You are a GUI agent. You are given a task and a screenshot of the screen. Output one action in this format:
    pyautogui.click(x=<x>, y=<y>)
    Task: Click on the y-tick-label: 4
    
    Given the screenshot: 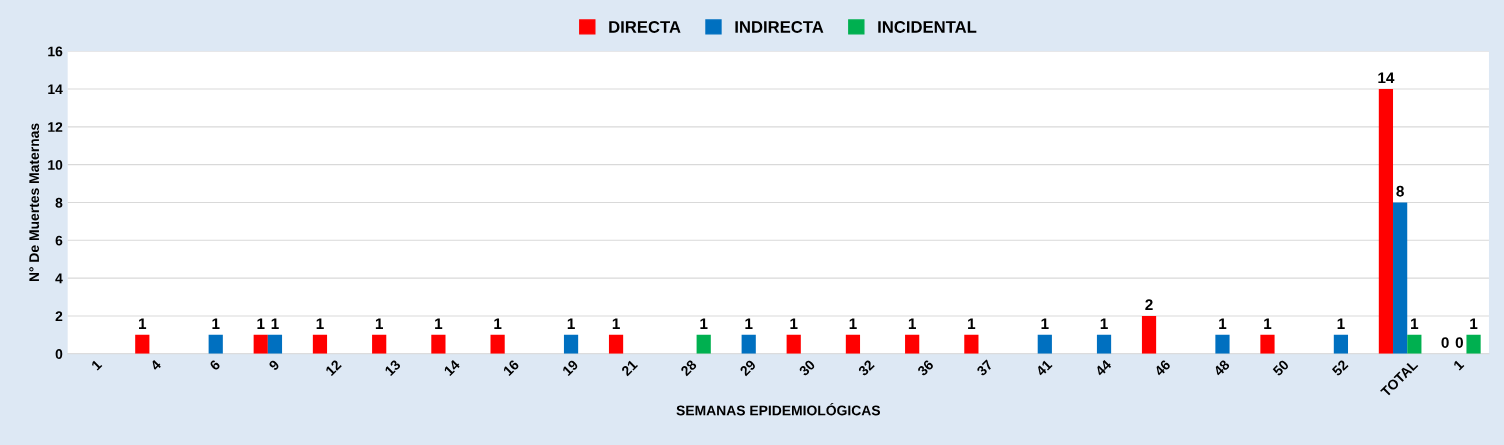 What is the action you would take?
    pyautogui.click(x=59, y=278)
    